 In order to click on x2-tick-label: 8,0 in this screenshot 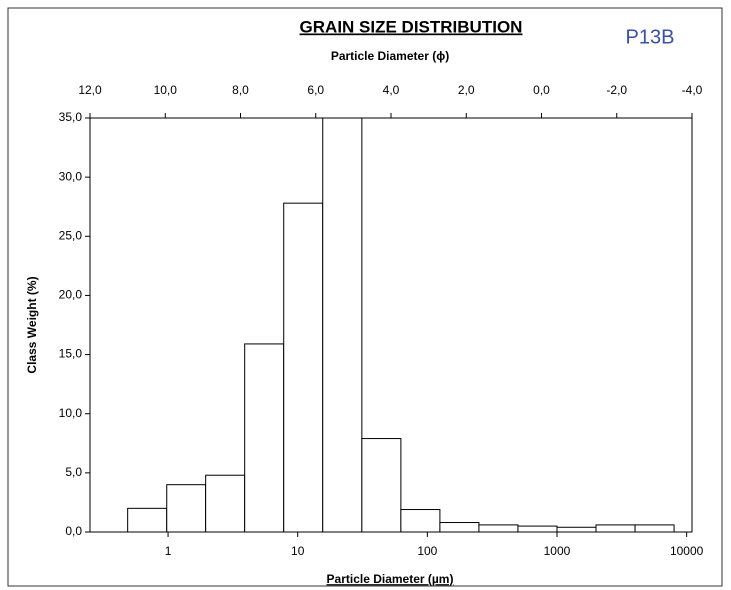, I will do `click(240, 90)`.